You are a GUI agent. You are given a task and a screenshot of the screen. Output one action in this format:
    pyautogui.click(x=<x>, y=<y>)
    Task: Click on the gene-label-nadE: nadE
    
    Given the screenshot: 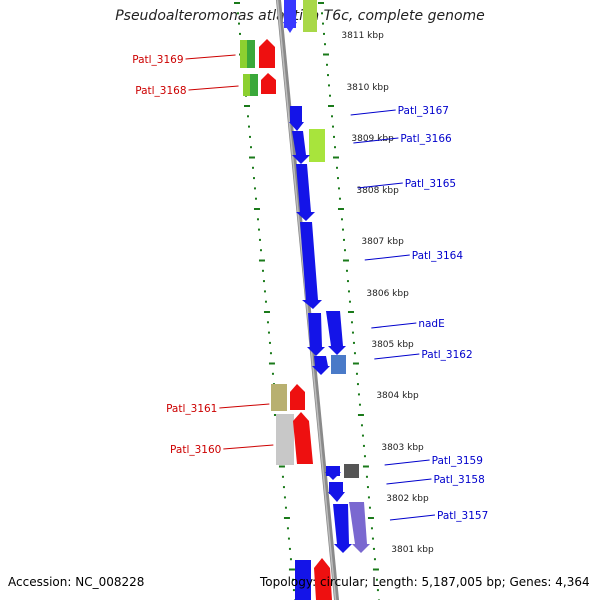 What is the action you would take?
    pyautogui.click(x=431, y=324)
    